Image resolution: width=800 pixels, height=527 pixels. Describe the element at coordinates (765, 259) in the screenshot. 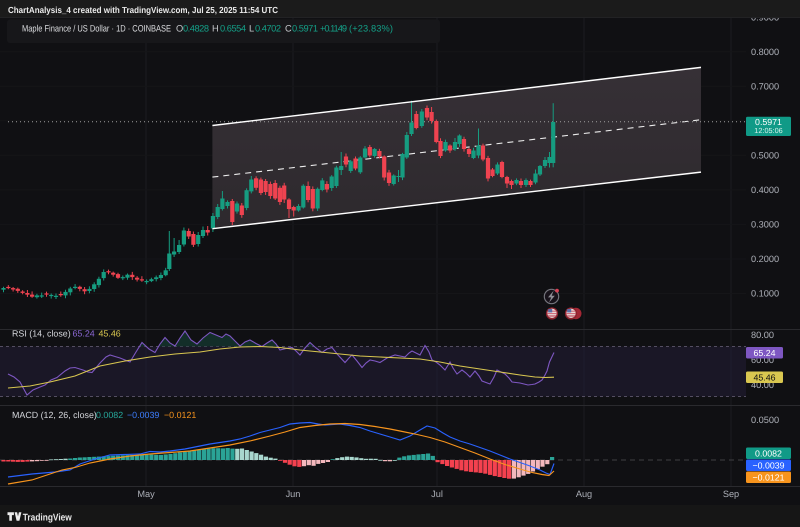

I see `svg-text: 0.2000` at that location.